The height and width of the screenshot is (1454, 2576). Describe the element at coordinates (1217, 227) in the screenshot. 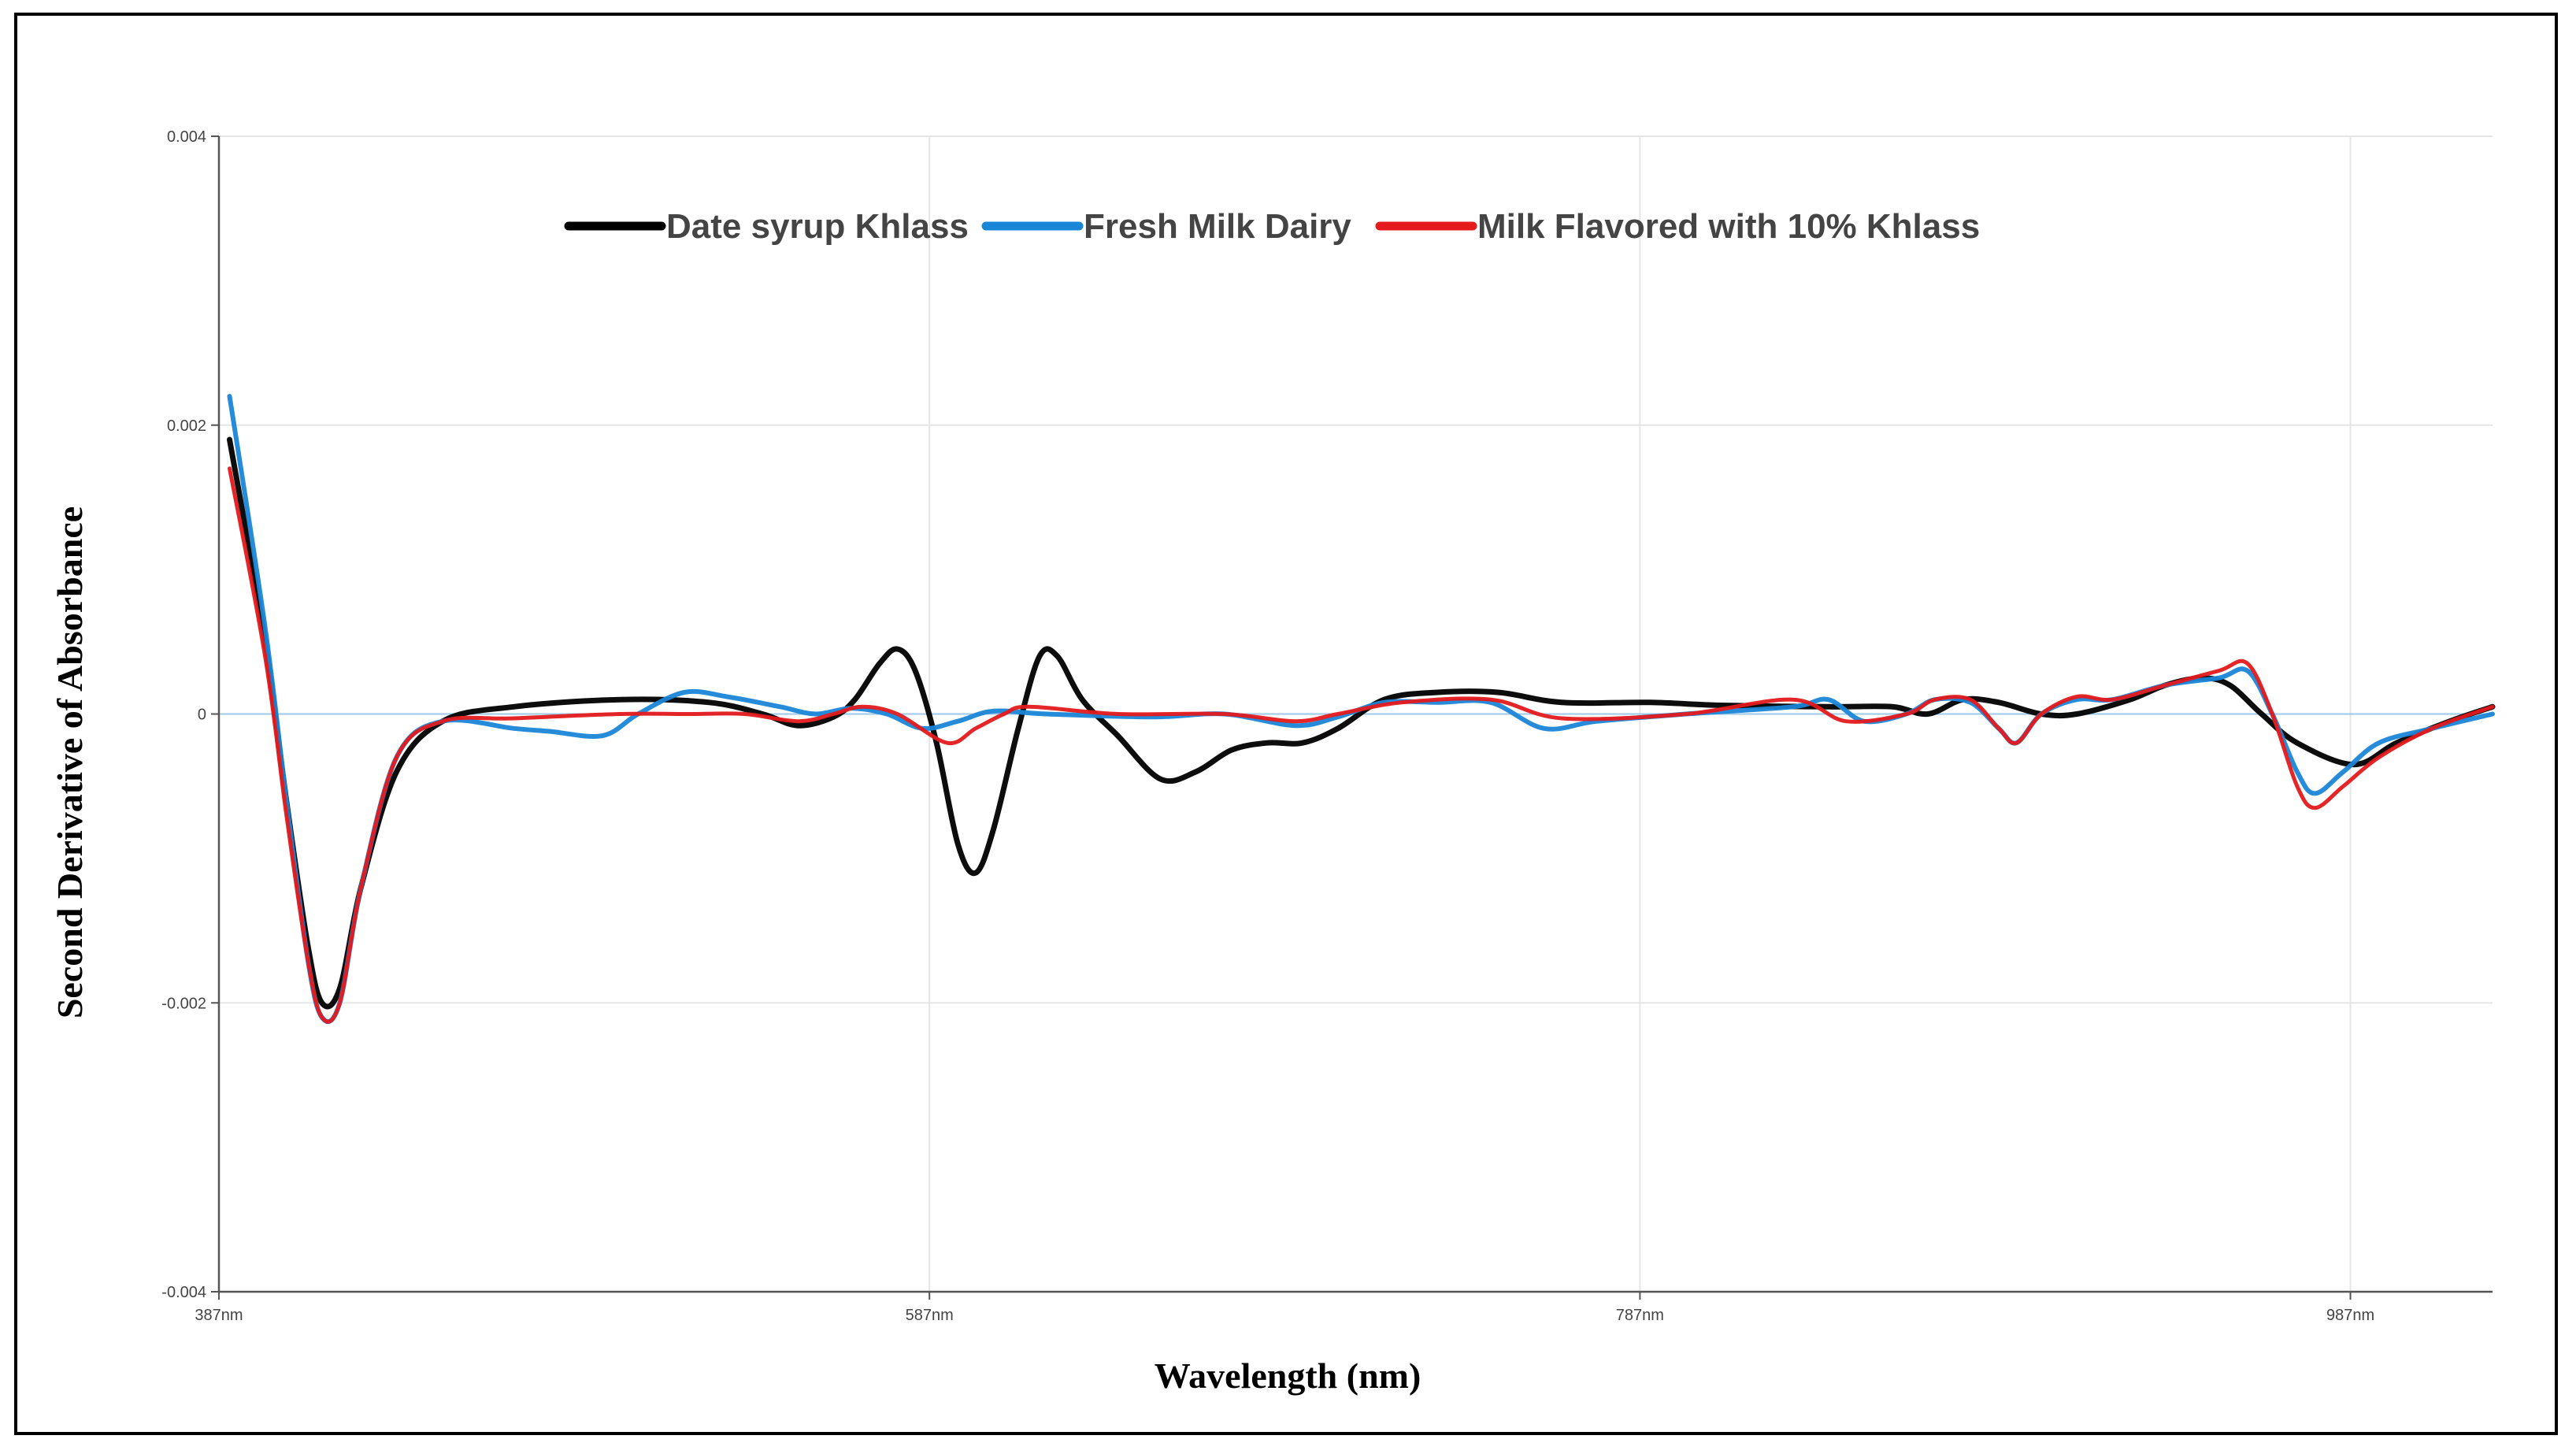

I see `legend-label-2: Fresh Milk Dairy` at that location.